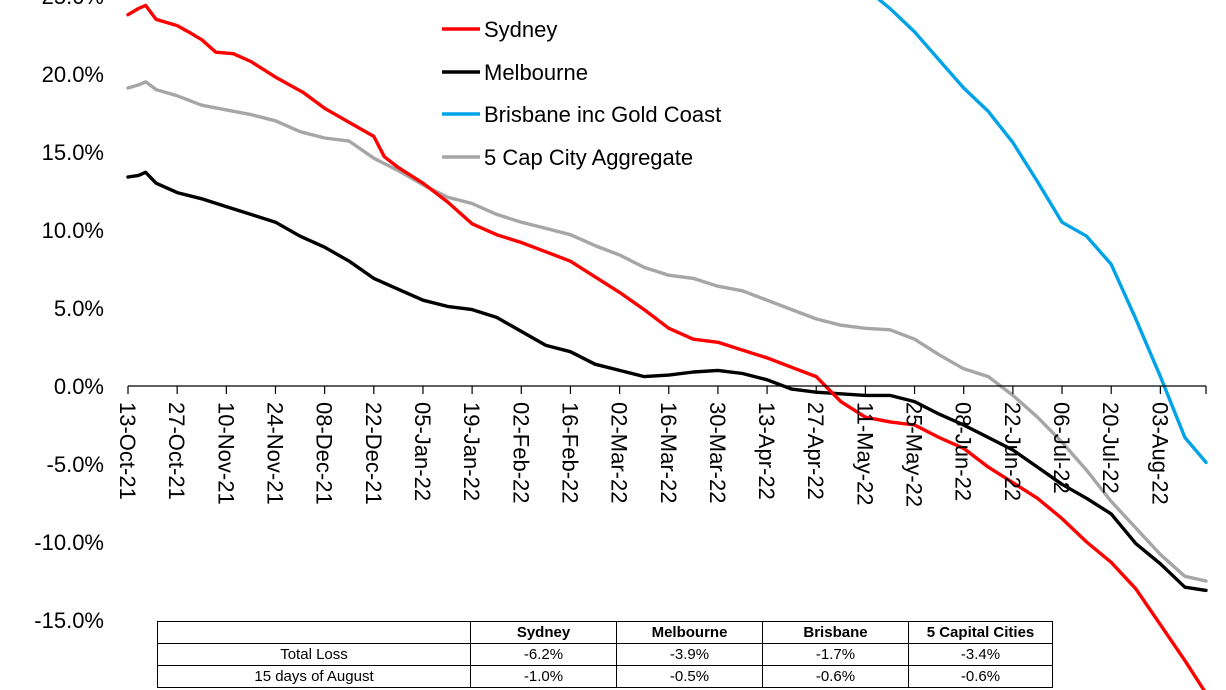  What do you see at coordinates (766, 451) in the screenshot?
I see `x-tick-label: 13-Apr-22` at bounding box center [766, 451].